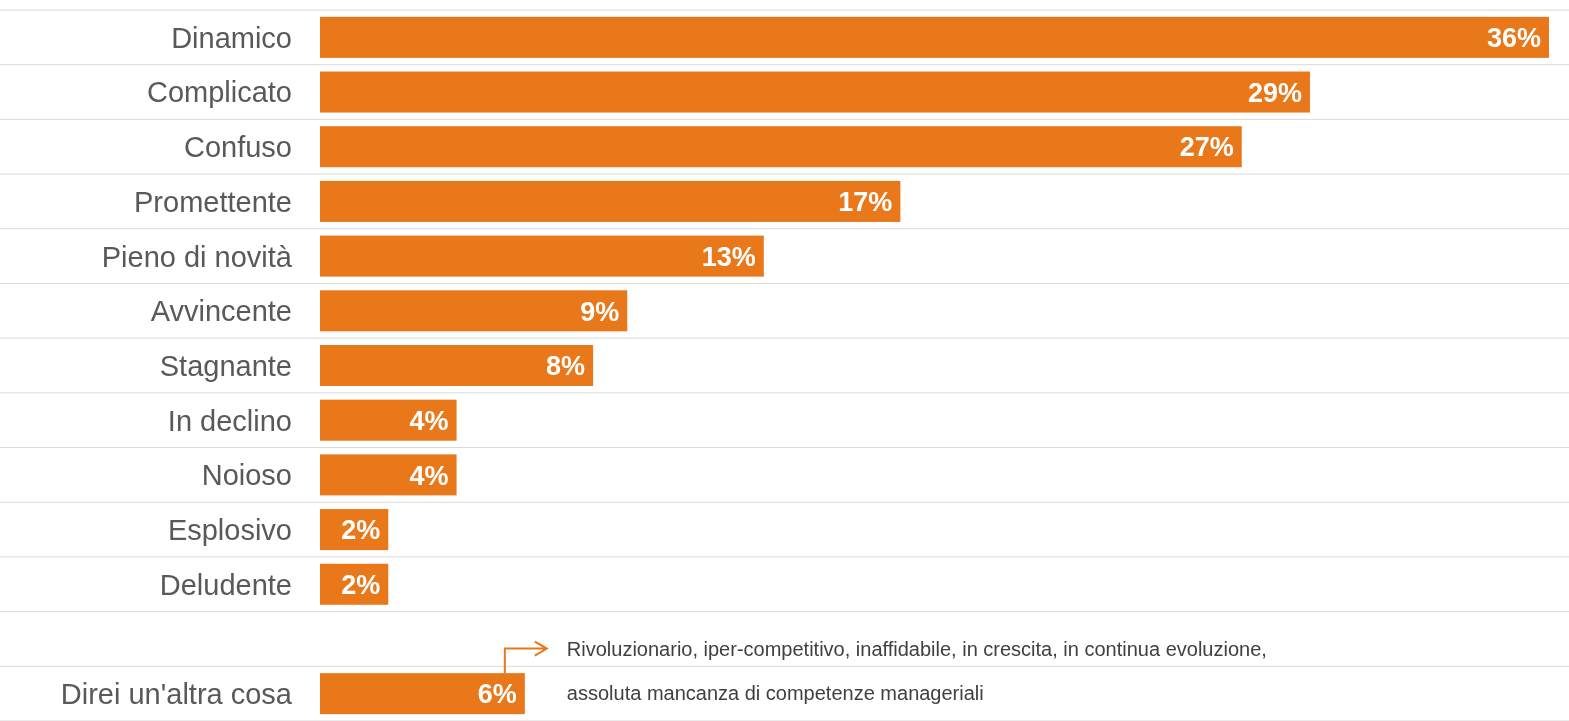  I want to click on y-tick-label: In declino, so click(229, 420).